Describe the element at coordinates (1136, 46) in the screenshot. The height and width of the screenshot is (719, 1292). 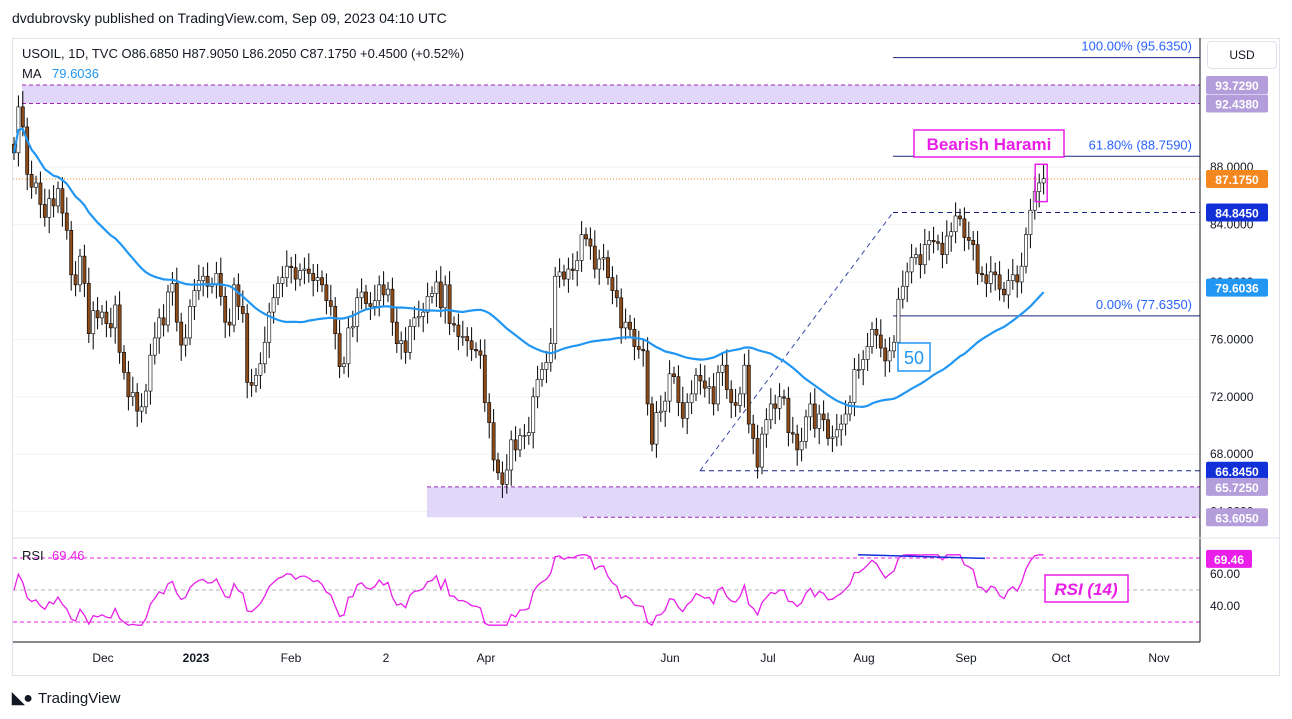
I see `fib-label-0: 100.00% (95.6350)` at that location.